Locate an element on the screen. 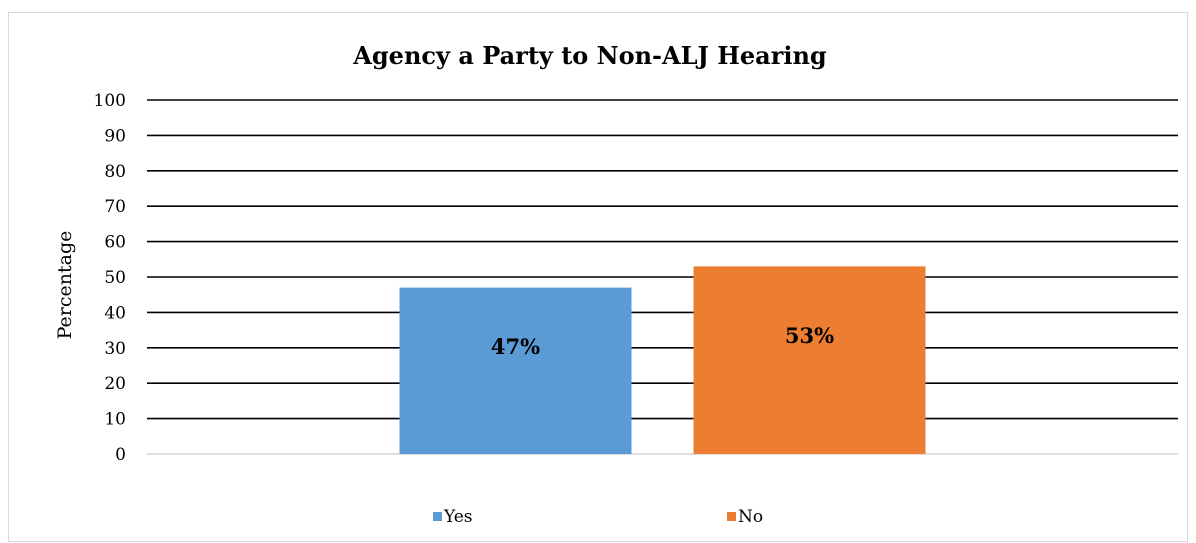  y-axis-label: Percentage is located at coordinates (65, 285).